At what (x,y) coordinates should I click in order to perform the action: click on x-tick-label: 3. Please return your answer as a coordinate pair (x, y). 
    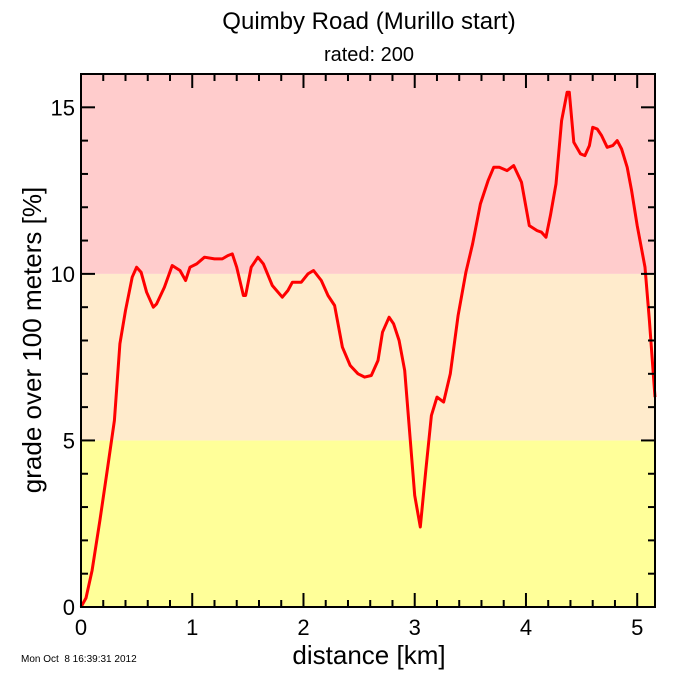
    Looking at the image, I should click on (415, 627).